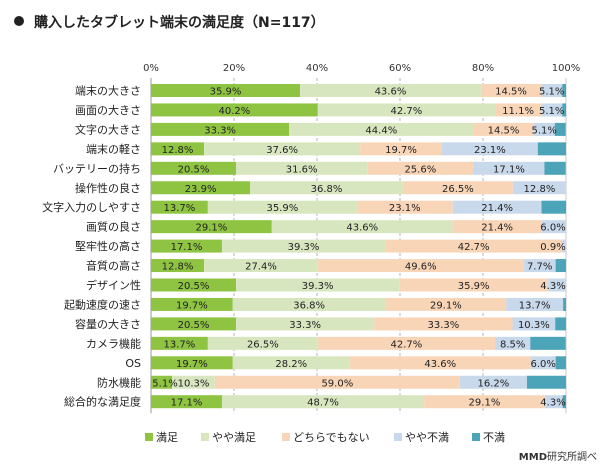 Image resolution: width=605 pixels, height=467 pixels. I want to click on data-label: 16.2%, so click(493, 383).